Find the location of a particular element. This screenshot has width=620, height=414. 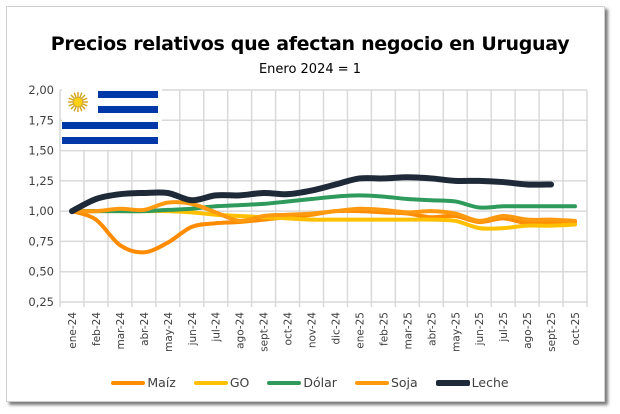

y-tick-label: 1,25 is located at coordinates (41, 181).